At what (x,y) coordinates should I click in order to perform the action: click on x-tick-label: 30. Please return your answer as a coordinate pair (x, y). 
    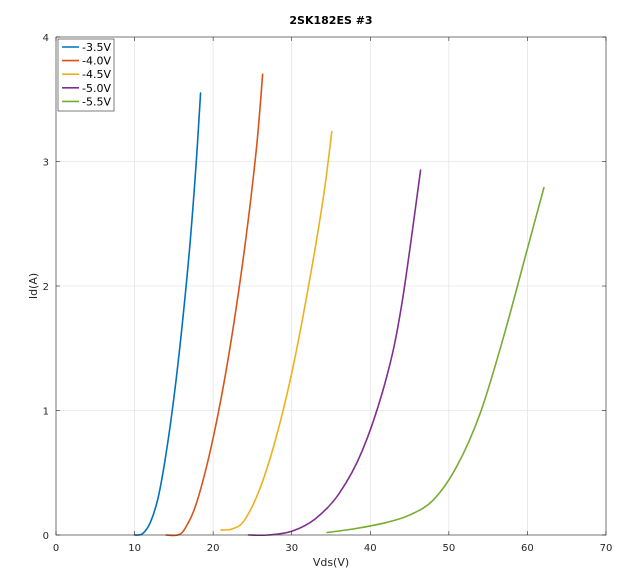
    Looking at the image, I should click on (291, 548).